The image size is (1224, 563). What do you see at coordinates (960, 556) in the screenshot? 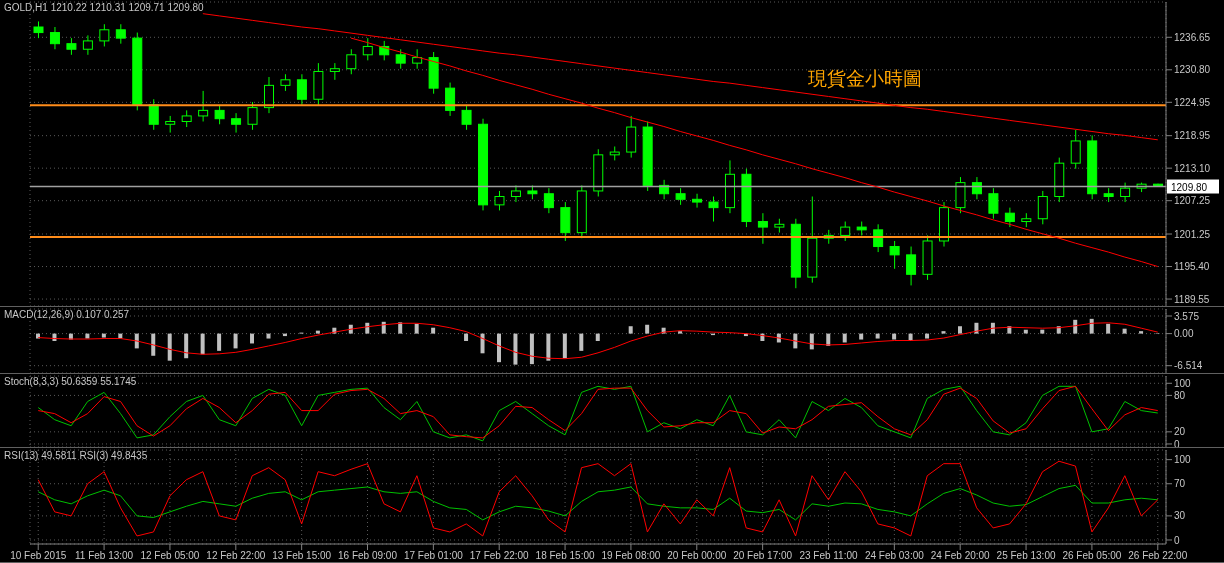
I see `x-tick-label: 24 Feb 20:00` at bounding box center [960, 556].